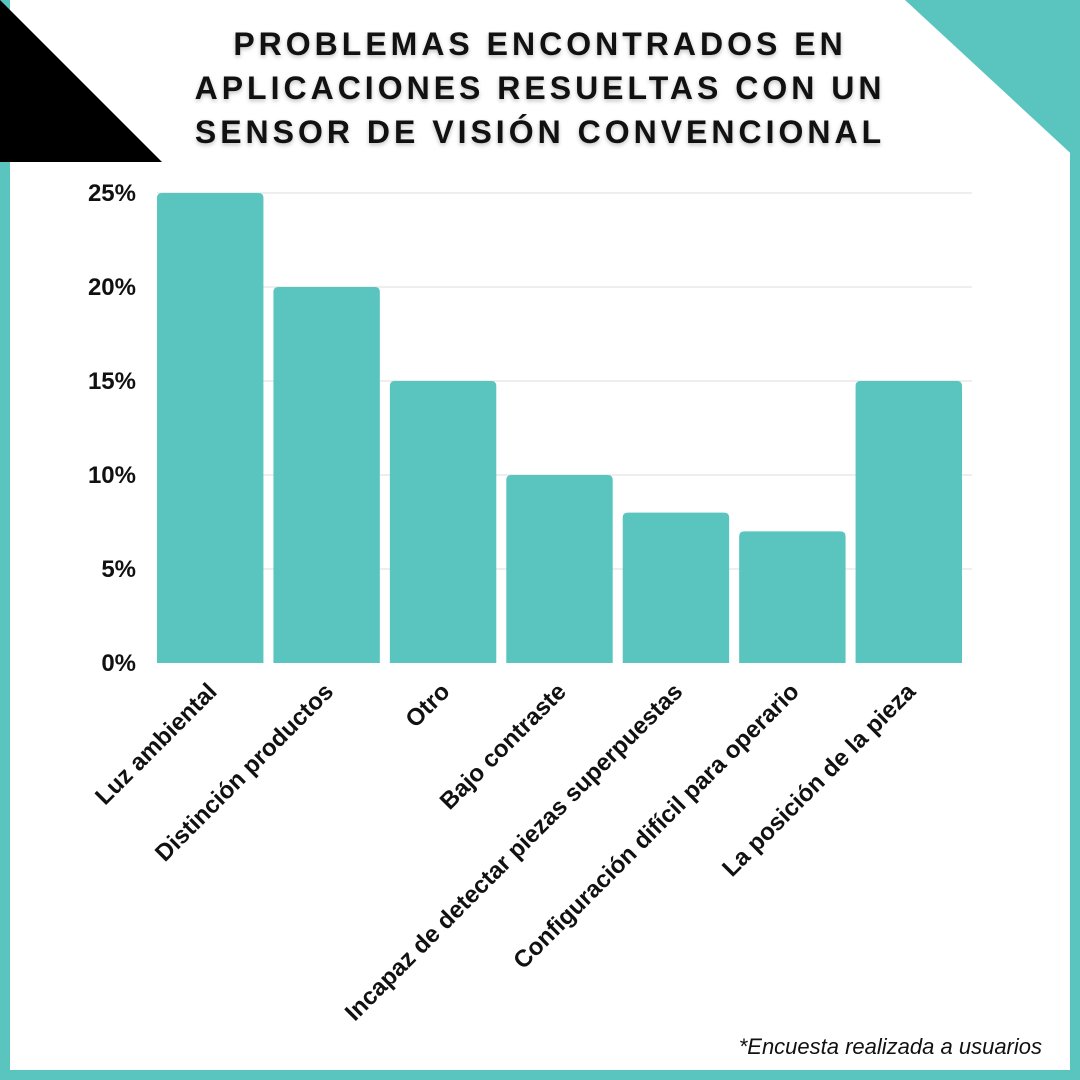  What do you see at coordinates (81, 81) in the screenshot?
I see `black-corner-triangle` at bounding box center [81, 81].